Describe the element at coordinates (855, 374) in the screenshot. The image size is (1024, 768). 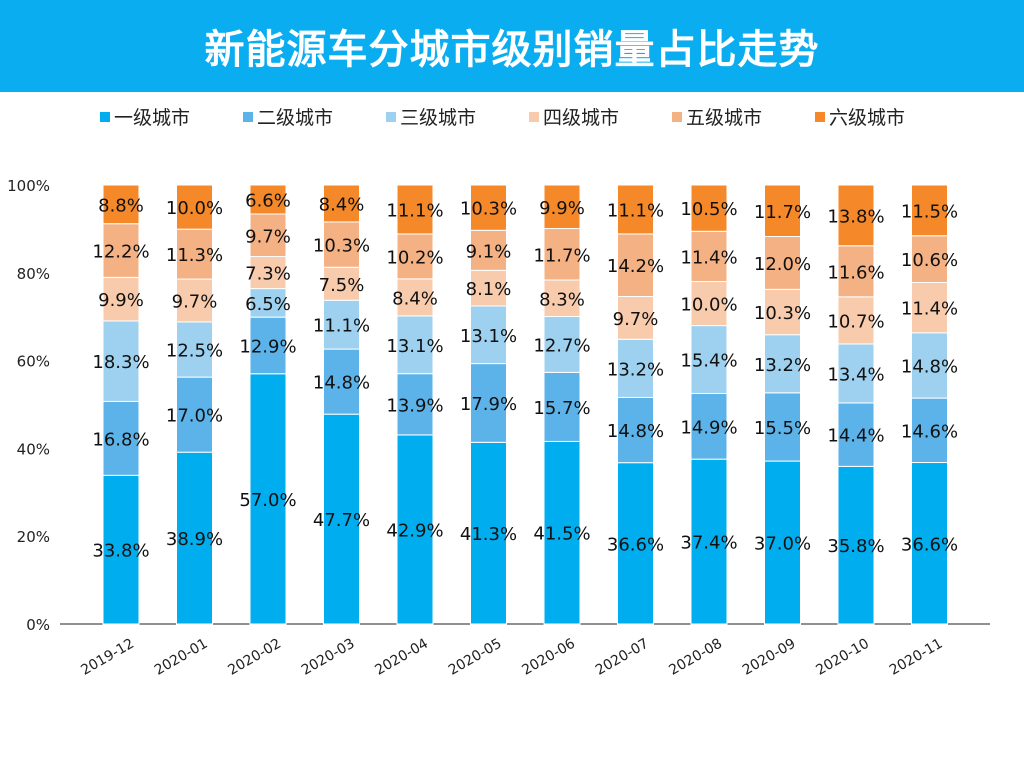
I see `data-label: 13.4%` at that location.